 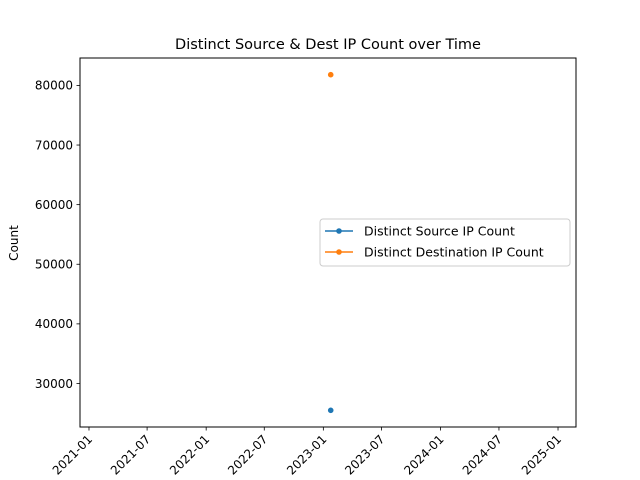 I want to click on x-tick-label: 2022-07, so click(x=247, y=454).